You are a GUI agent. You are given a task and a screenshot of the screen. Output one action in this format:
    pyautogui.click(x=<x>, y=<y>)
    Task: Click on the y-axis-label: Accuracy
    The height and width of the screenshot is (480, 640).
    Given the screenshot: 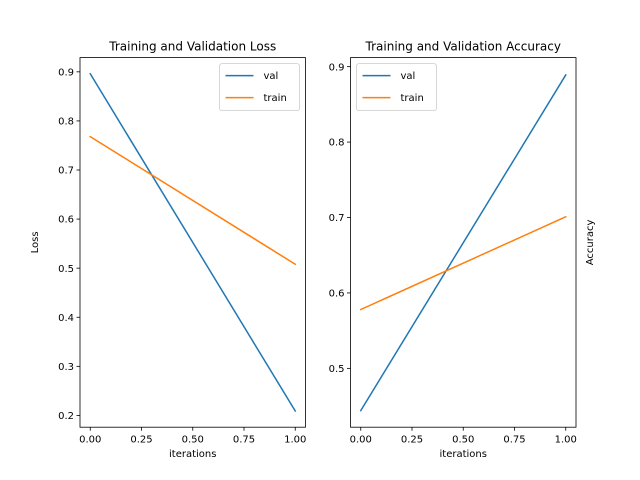 What is the action you would take?
    pyautogui.click(x=590, y=242)
    